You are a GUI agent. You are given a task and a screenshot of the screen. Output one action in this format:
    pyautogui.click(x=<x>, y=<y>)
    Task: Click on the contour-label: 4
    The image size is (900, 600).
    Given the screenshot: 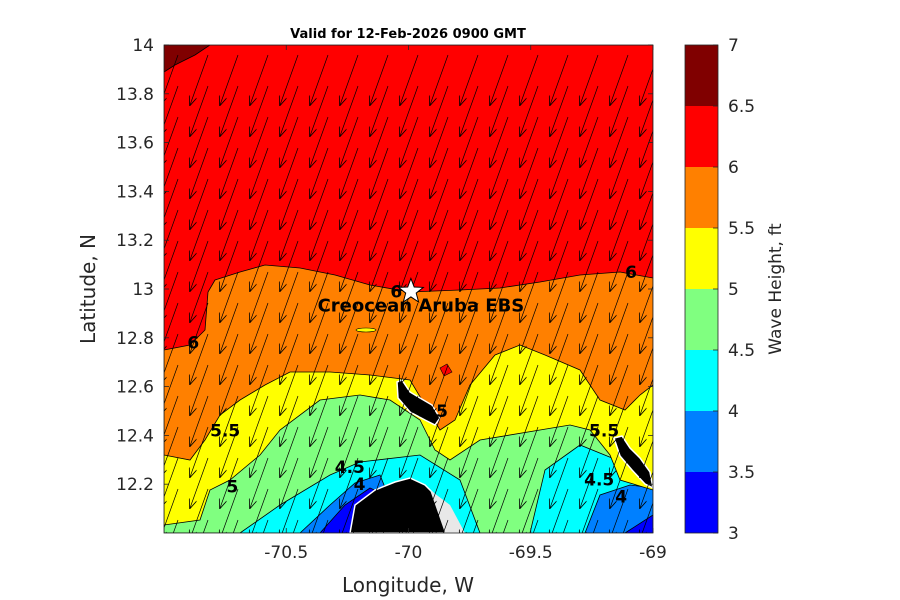 What is the action you would take?
    pyautogui.click(x=621, y=497)
    